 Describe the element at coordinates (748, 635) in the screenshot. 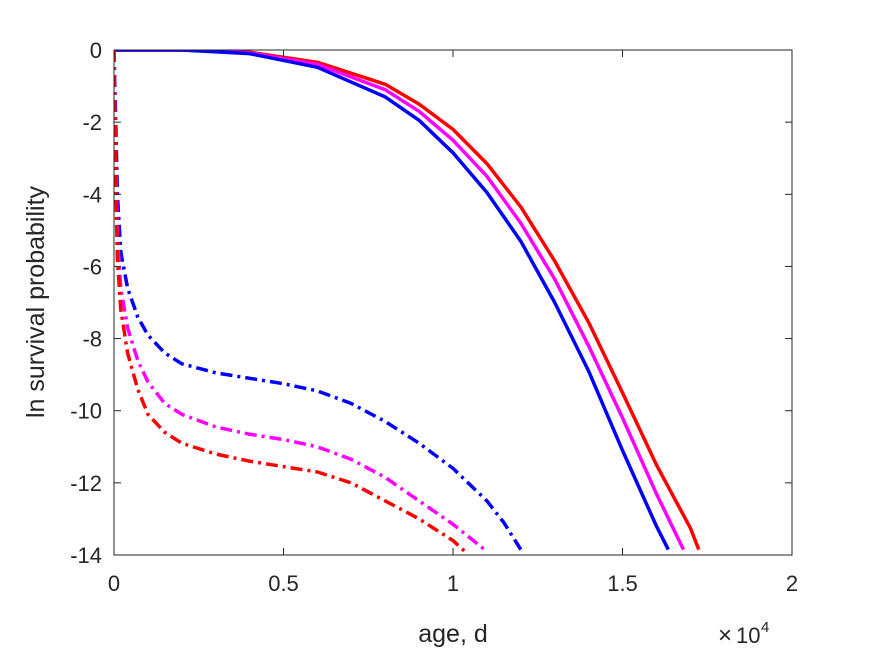

I see `svg-text: 10` at that location.